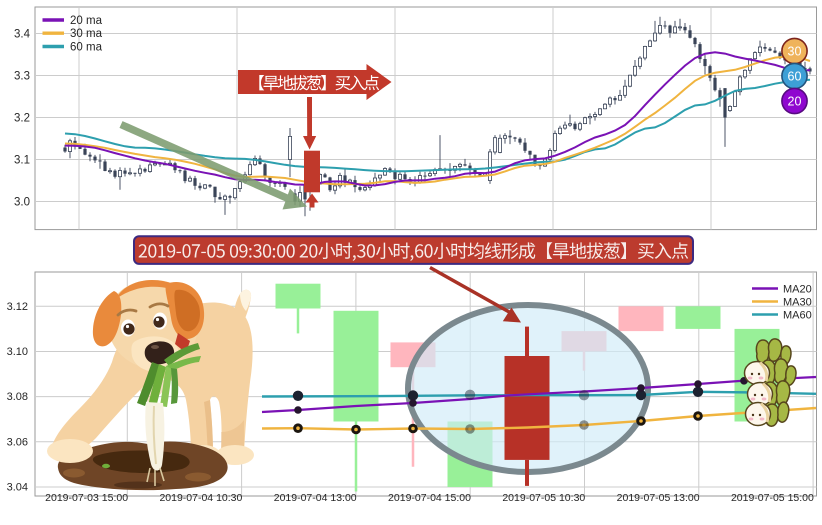  Describe the element at coordinates (795, 52) in the screenshot. I see `svg-text: 30` at that location.